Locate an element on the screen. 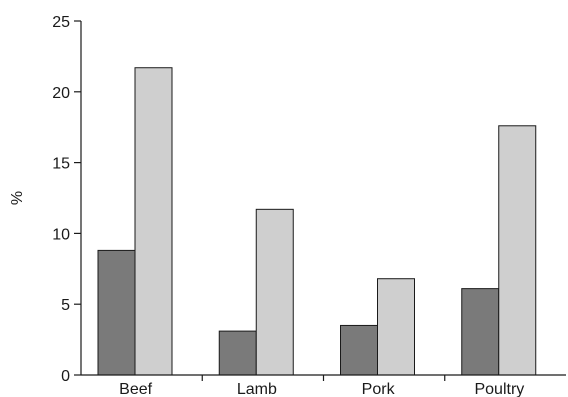 This screenshot has height=397, width=568. y-tick-label: 0 is located at coordinates (65, 376).